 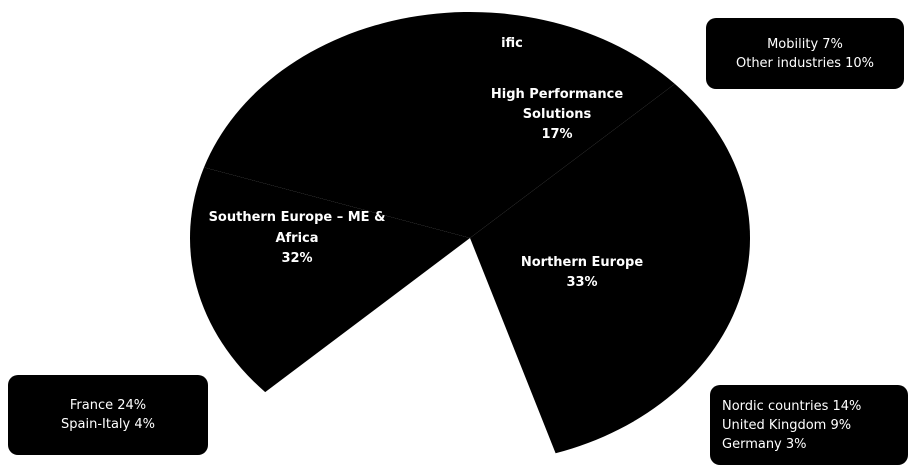 What do you see at coordinates (804, 63) in the screenshot?
I see `callout-line: Other industries 10%` at bounding box center [804, 63].